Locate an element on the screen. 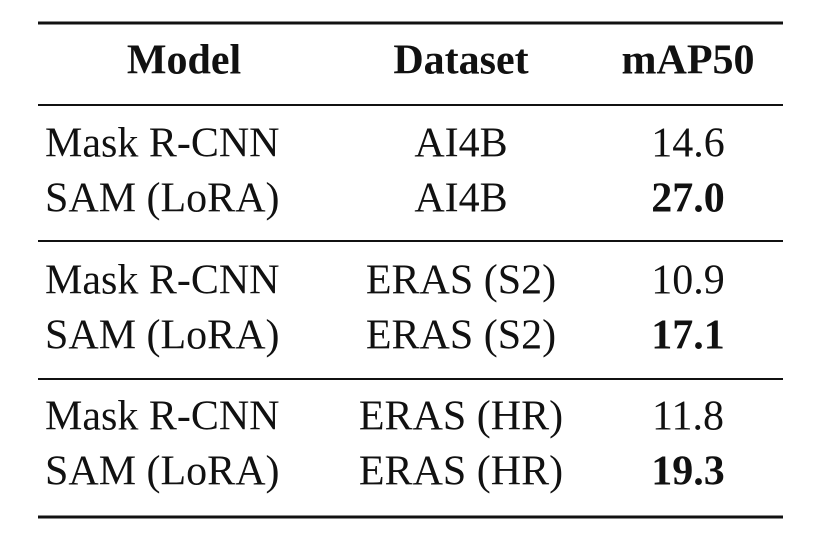  table-cell: 14.6 is located at coordinates (688, 144).